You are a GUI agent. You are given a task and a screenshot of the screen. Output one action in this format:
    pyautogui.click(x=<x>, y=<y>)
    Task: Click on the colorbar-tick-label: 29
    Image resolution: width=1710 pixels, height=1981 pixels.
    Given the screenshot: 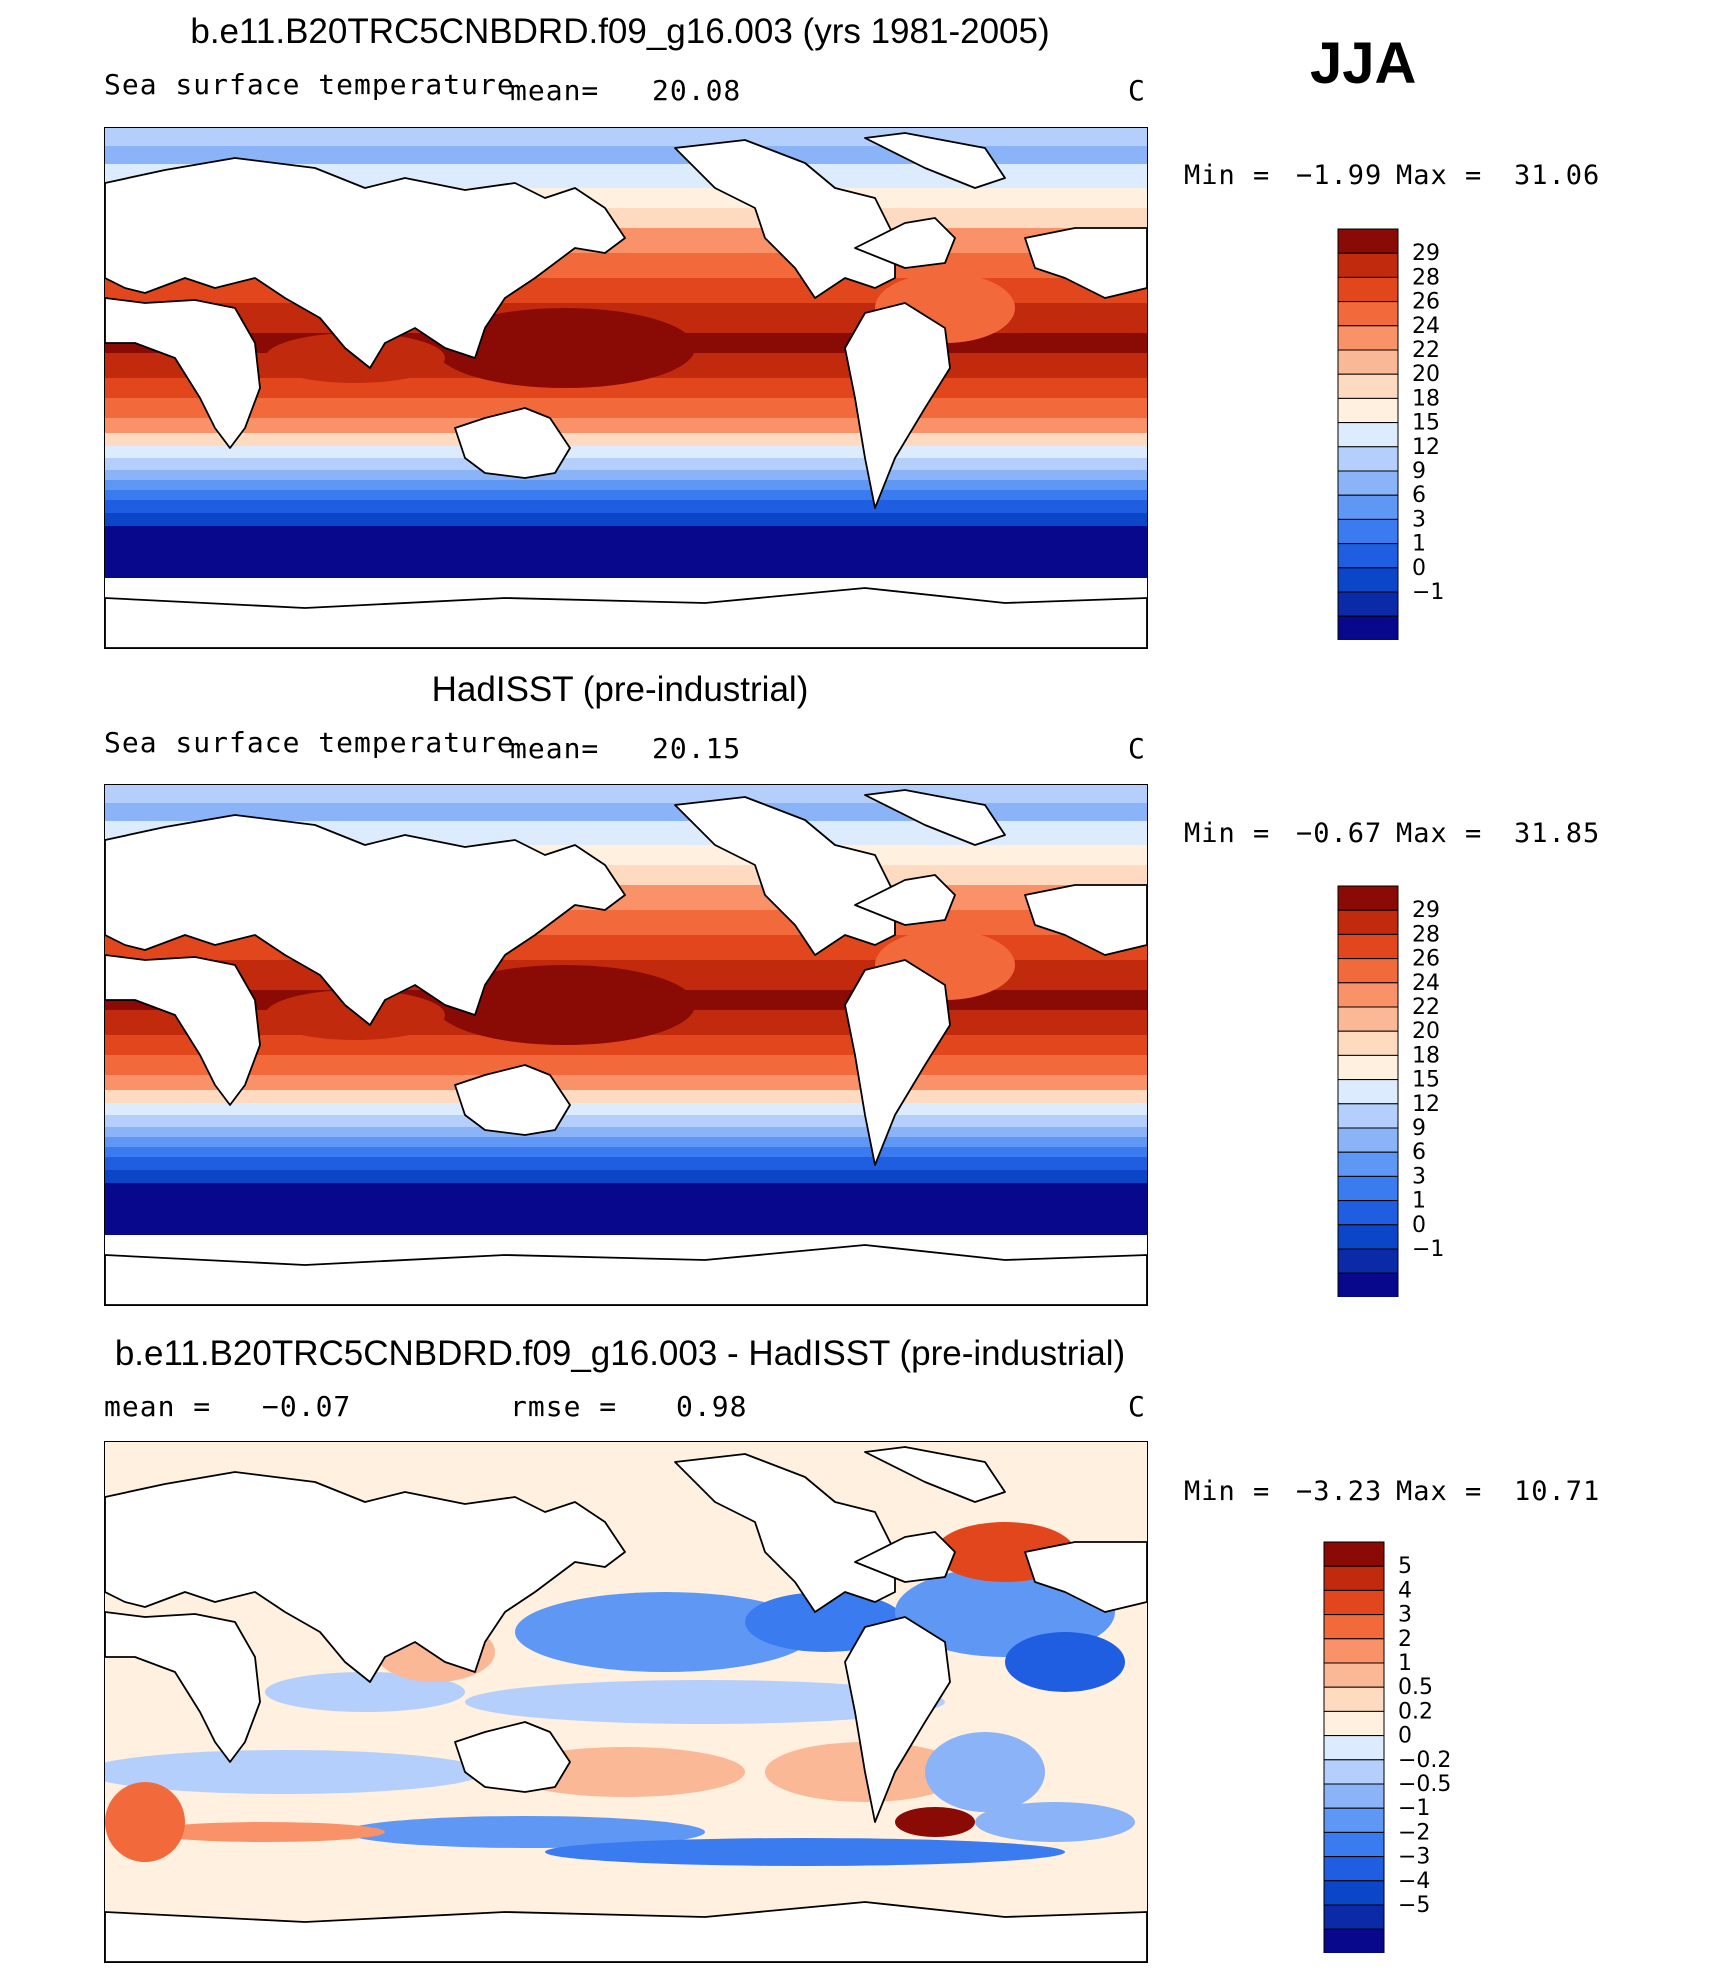 What is the action you would take?
    pyautogui.click(x=1426, y=910)
    